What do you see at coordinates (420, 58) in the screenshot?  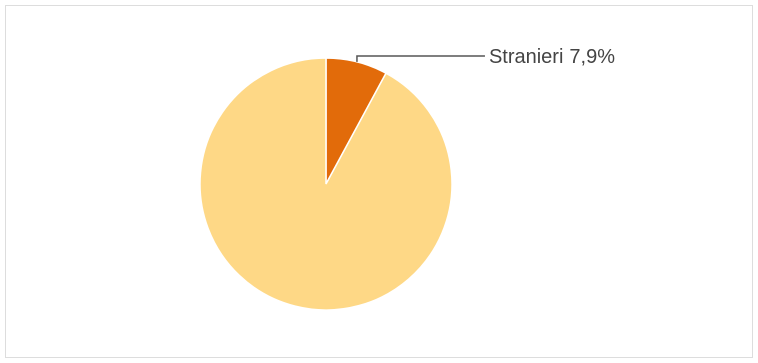 I see `leader-line` at bounding box center [420, 58].